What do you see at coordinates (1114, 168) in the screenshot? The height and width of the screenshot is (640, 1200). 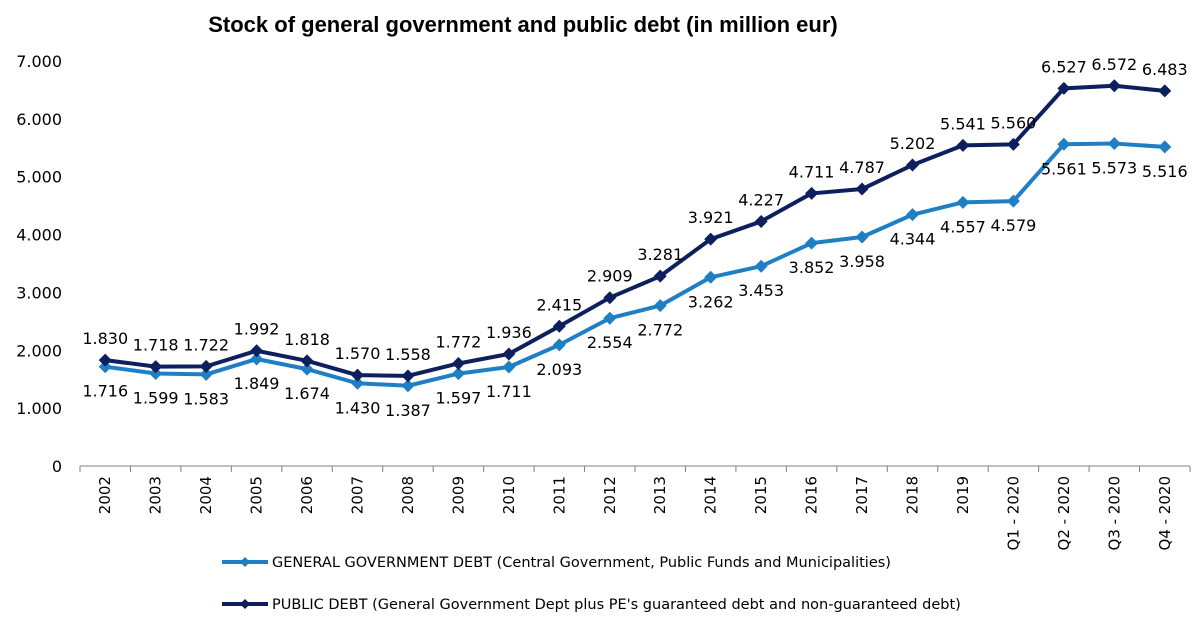 I see `data-label: 5.573` at bounding box center [1114, 168].